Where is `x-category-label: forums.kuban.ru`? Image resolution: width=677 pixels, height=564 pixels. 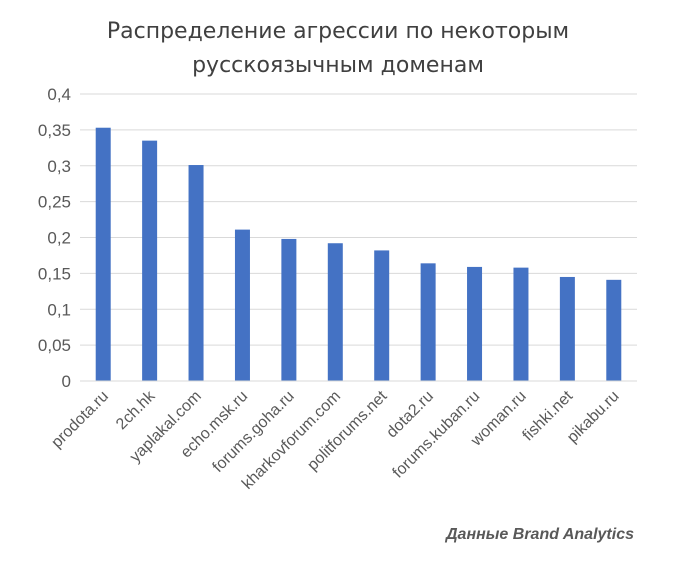 x-category-label: forums.kuban.ru is located at coordinates (437, 435).